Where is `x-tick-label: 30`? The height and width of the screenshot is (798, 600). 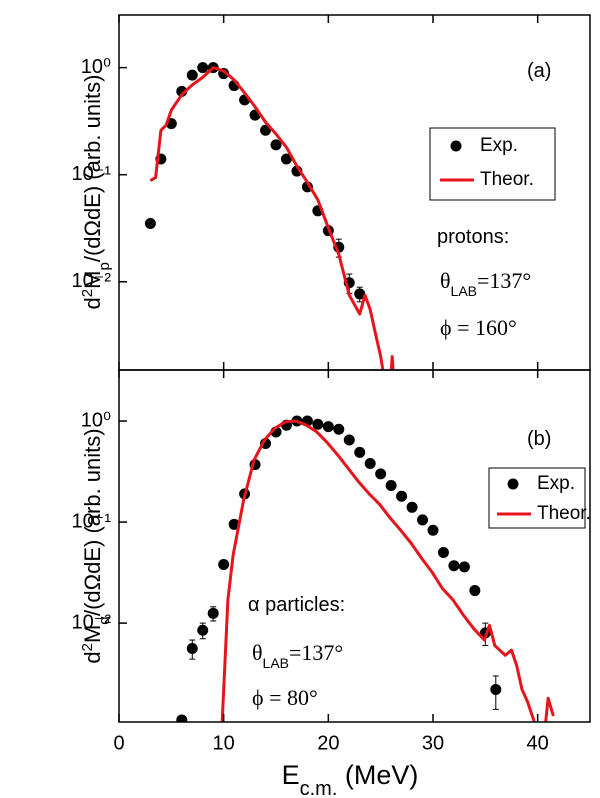
x-tick-label: 30 is located at coordinates (433, 743).